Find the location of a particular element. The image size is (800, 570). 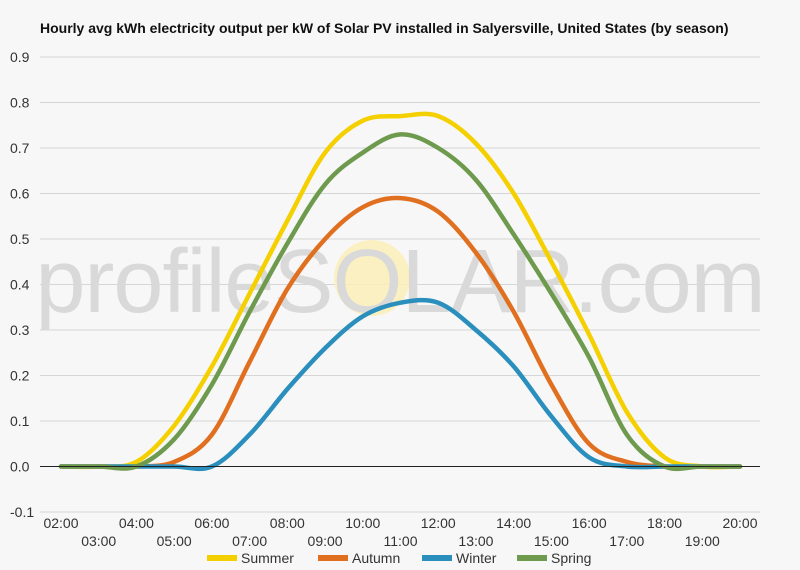

legend-label-spring: Spring is located at coordinates (571, 558).